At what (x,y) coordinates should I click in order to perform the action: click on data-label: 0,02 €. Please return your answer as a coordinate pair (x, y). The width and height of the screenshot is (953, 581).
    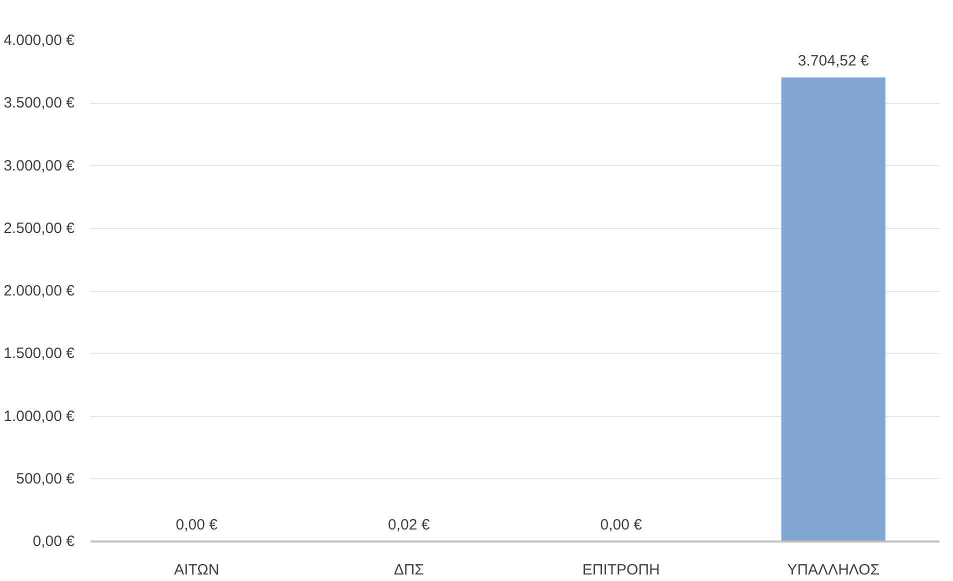
    Looking at the image, I should click on (409, 525).